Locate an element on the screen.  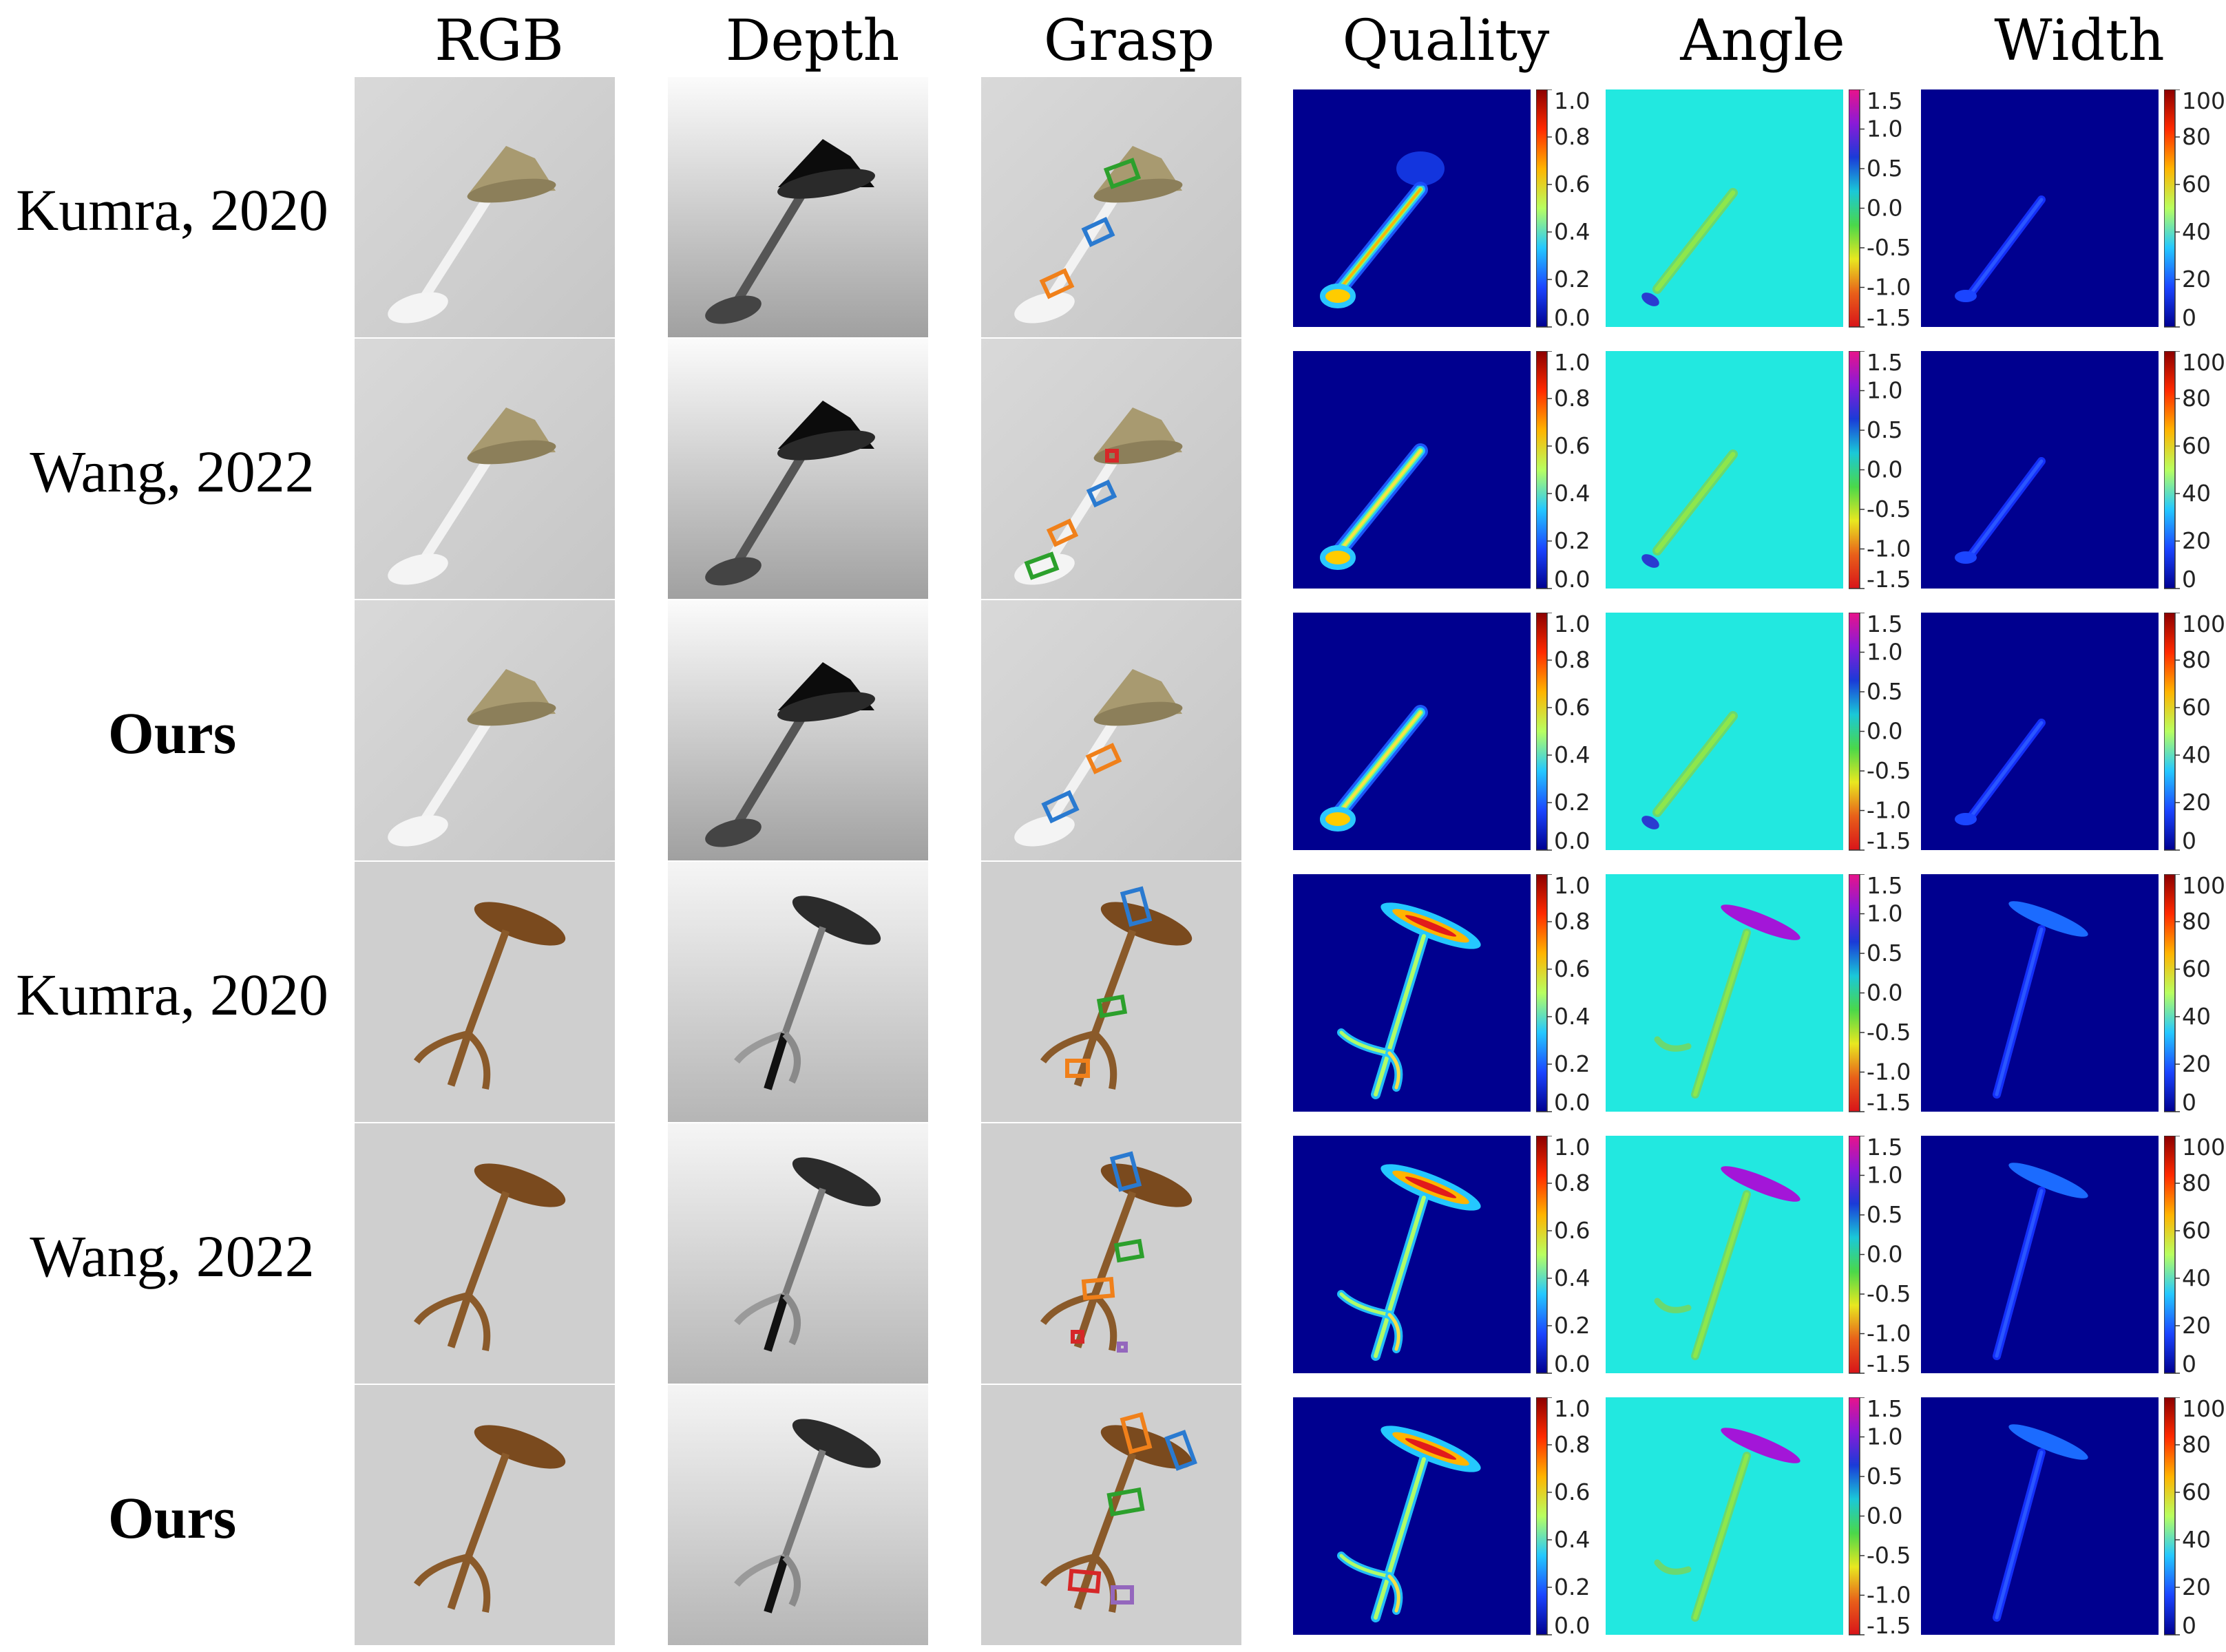
row-label-3: Ours is located at coordinates (172, 733).